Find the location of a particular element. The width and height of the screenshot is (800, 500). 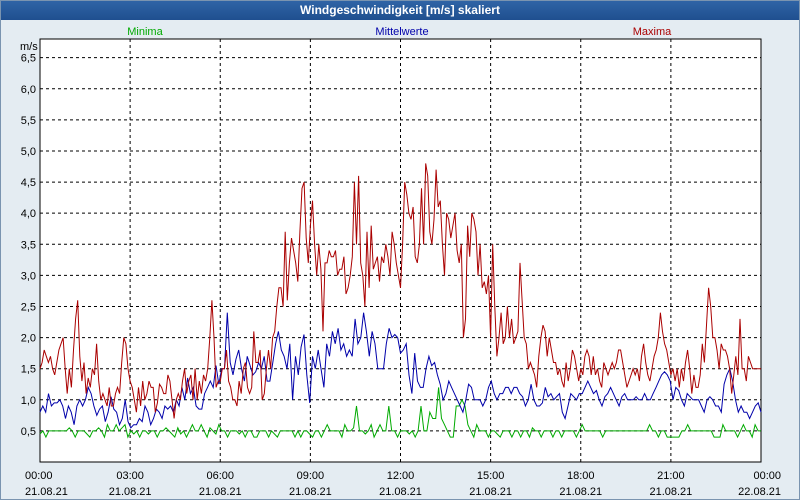

y-tick-label: 5,5 is located at coordinates (28, 121).